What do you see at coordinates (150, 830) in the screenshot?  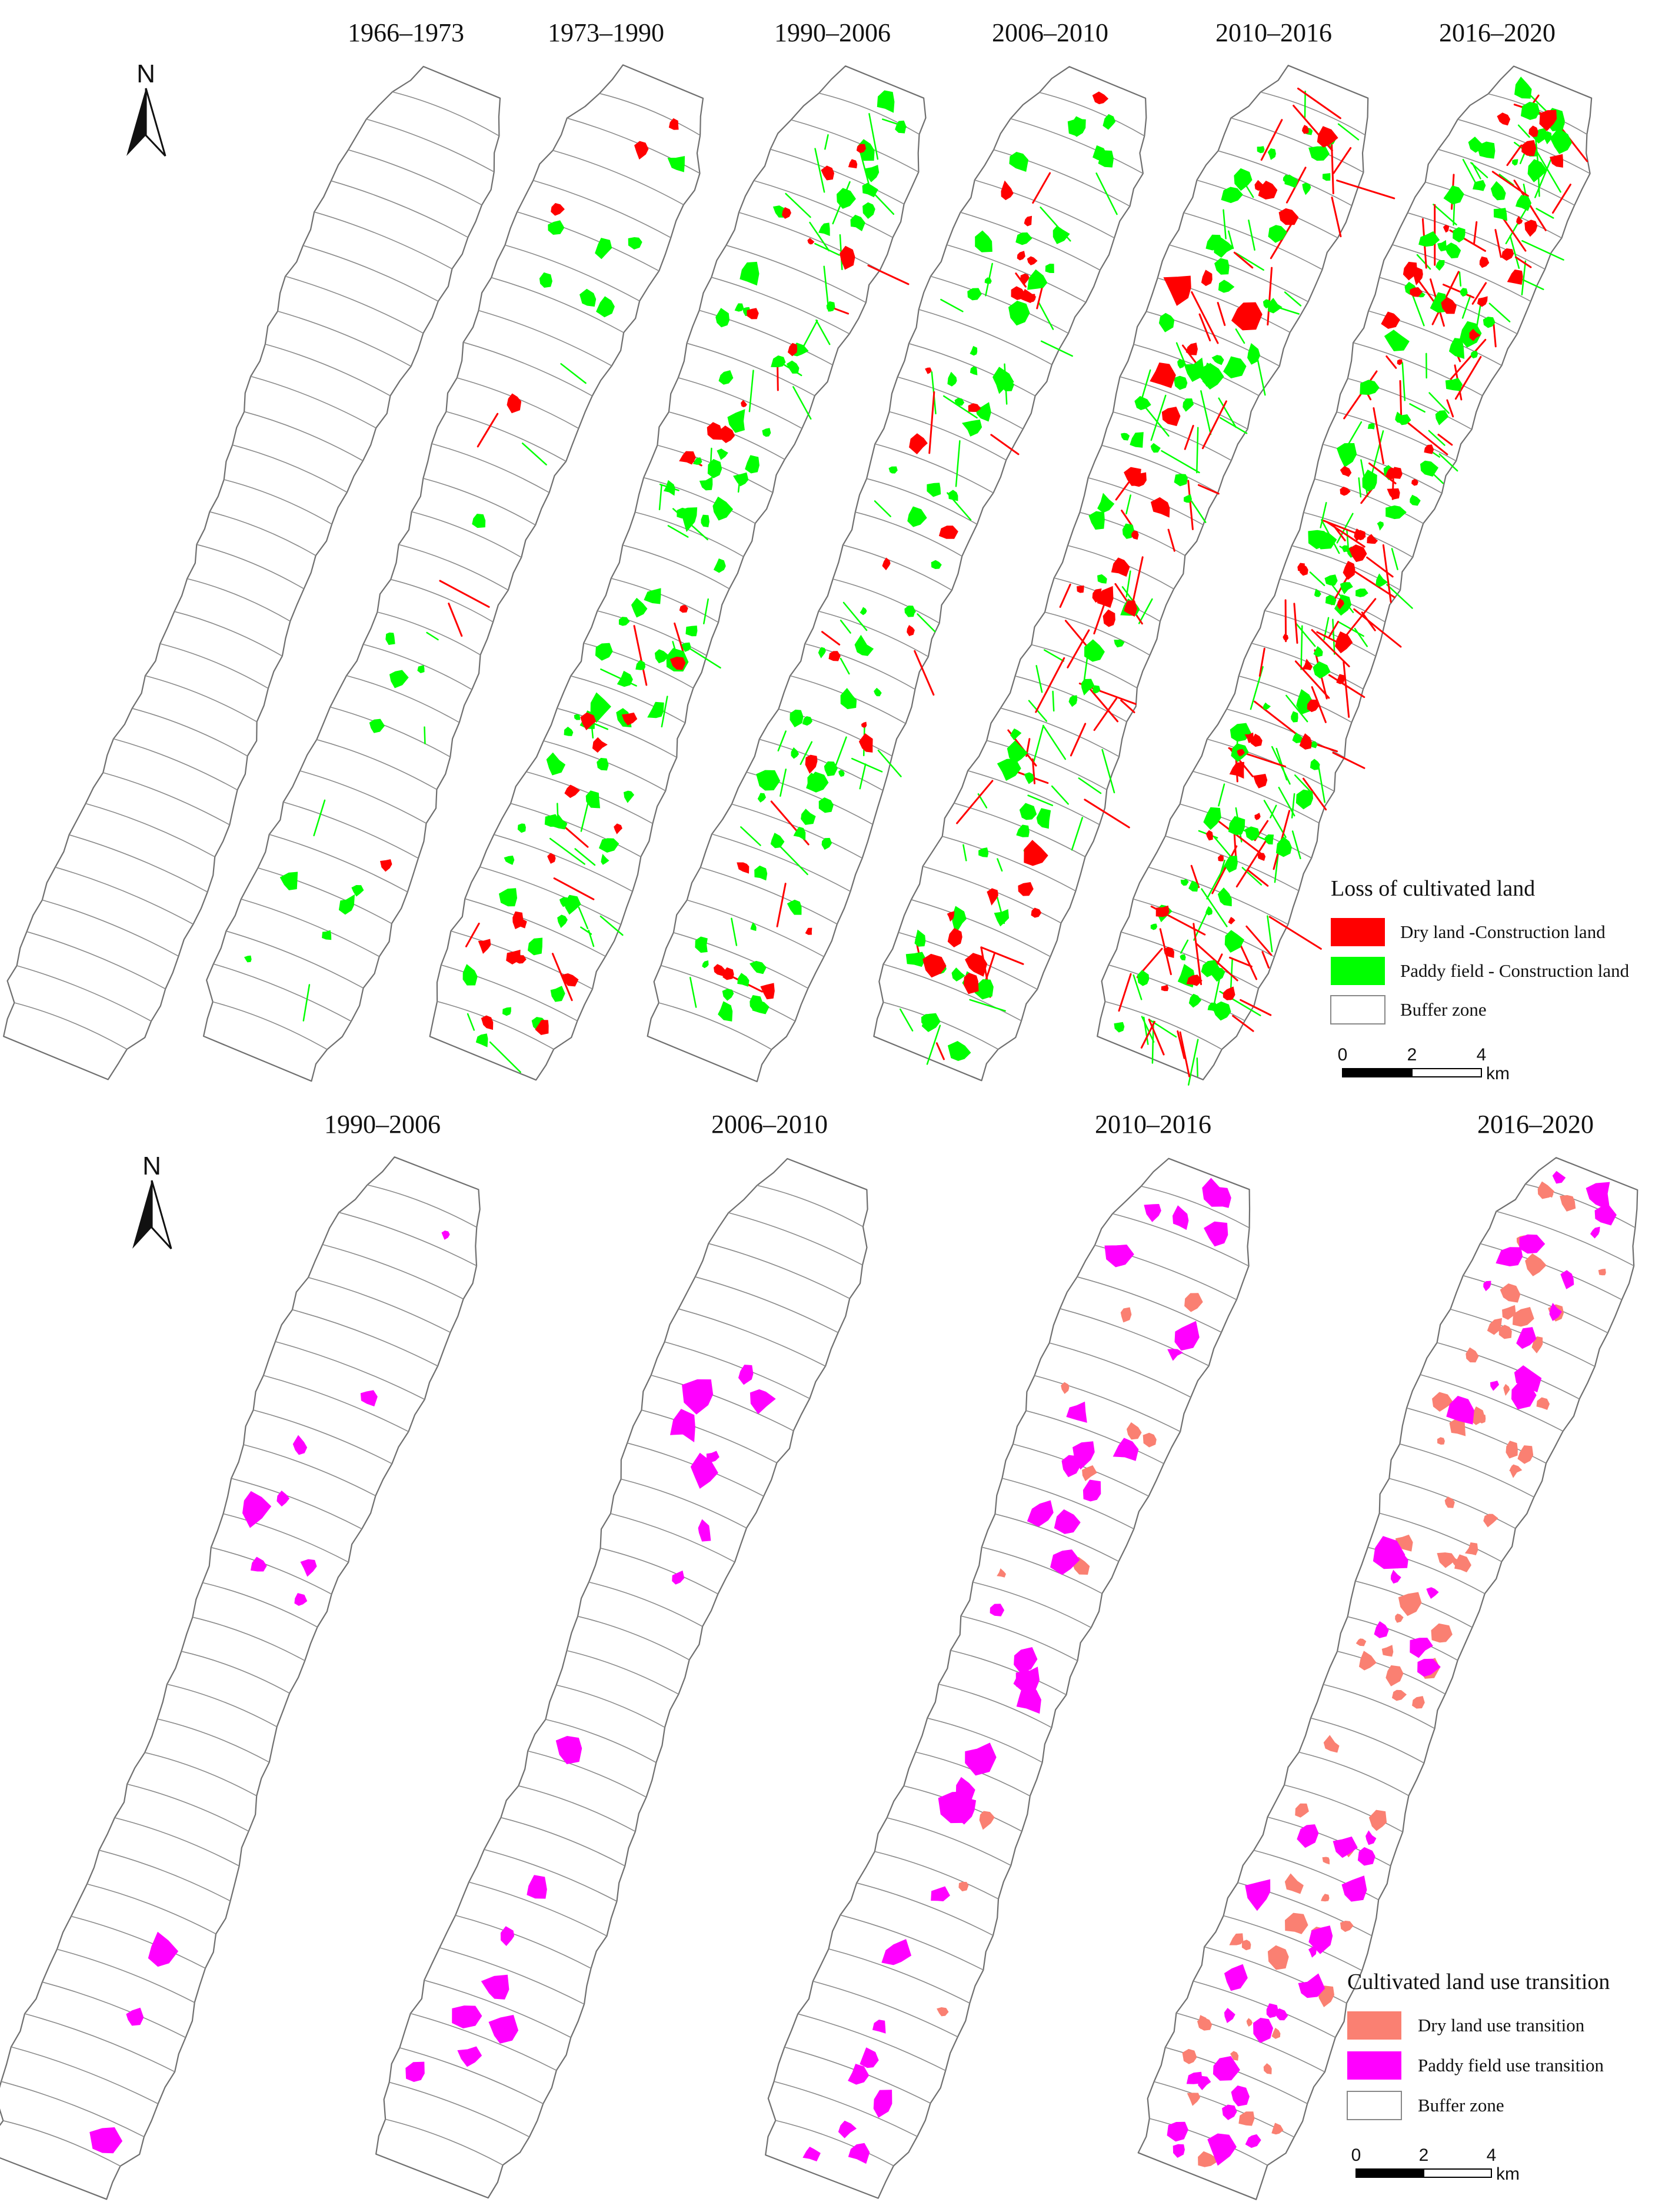 I see `top-map-1-zone-line` at bounding box center [150, 830].